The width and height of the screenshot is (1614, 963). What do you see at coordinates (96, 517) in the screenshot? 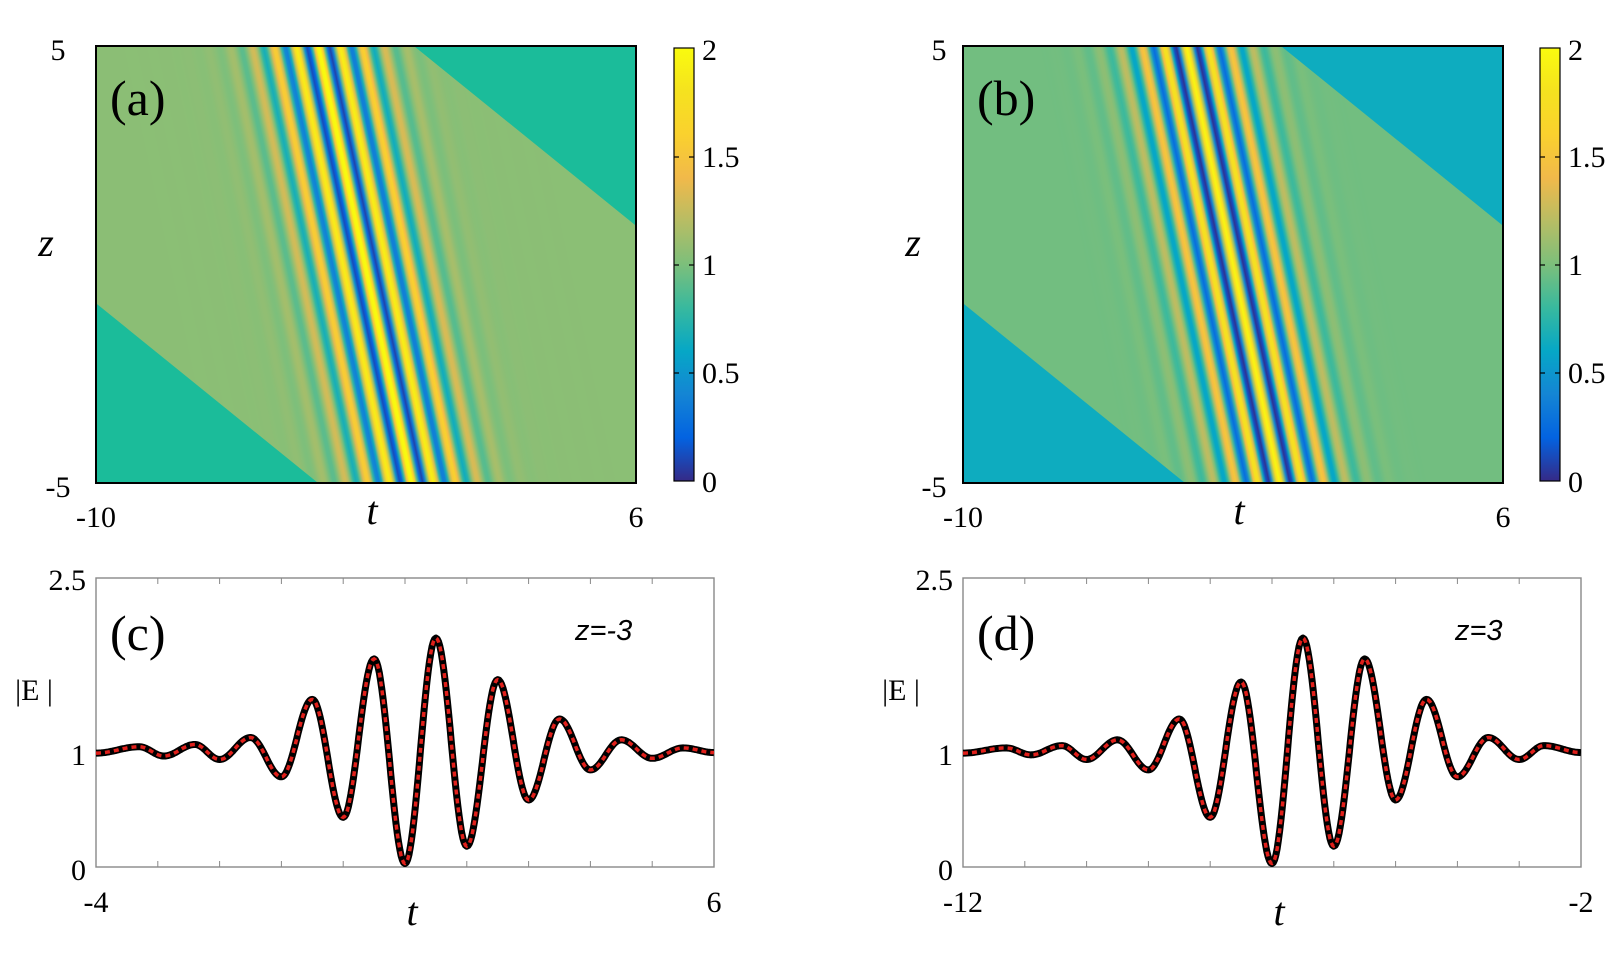
I see `heatmap-a-x-tick-left: -10` at bounding box center [96, 517].